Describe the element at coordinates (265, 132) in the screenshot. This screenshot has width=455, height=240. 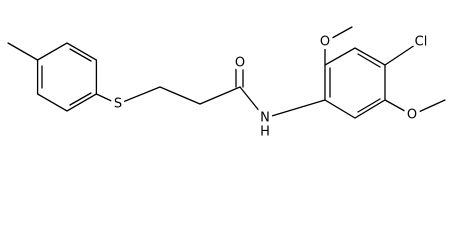
I see `atom-label: H` at that location.